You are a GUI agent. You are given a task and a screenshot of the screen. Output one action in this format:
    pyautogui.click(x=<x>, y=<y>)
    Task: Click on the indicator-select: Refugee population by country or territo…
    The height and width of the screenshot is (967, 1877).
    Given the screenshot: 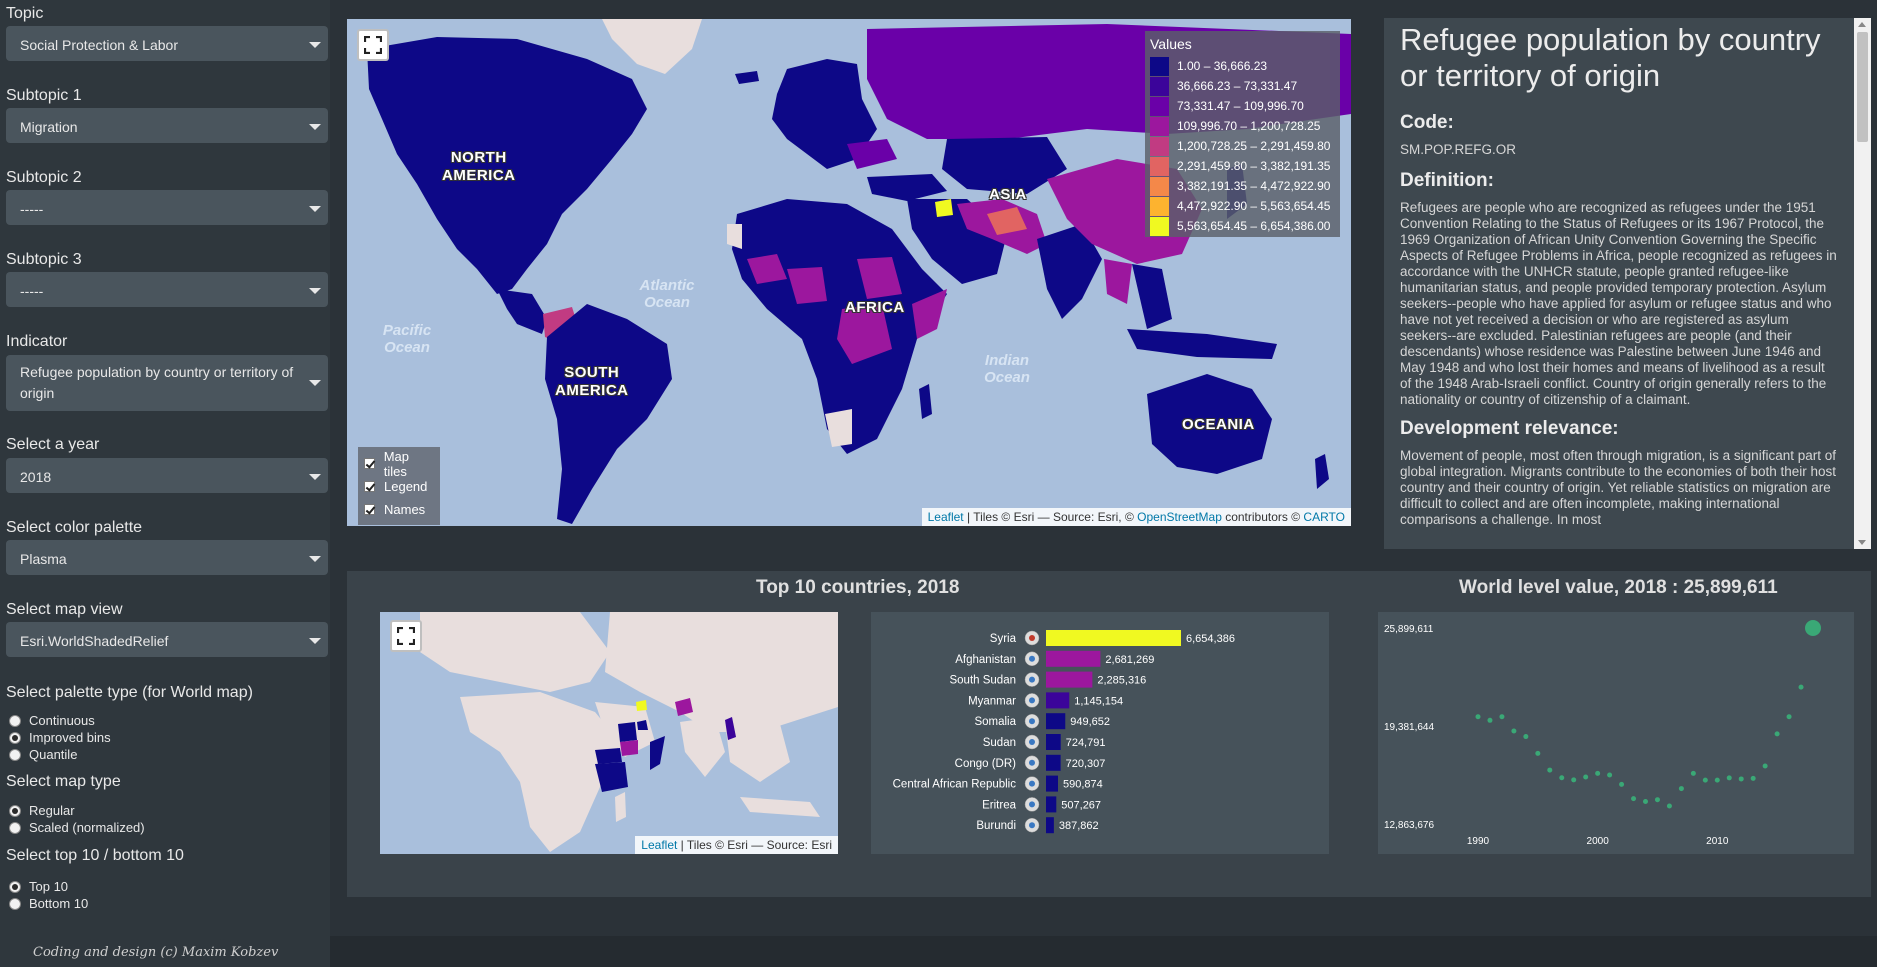 What is the action you would take?
    pyautogui.click(x=167, y=383)
    